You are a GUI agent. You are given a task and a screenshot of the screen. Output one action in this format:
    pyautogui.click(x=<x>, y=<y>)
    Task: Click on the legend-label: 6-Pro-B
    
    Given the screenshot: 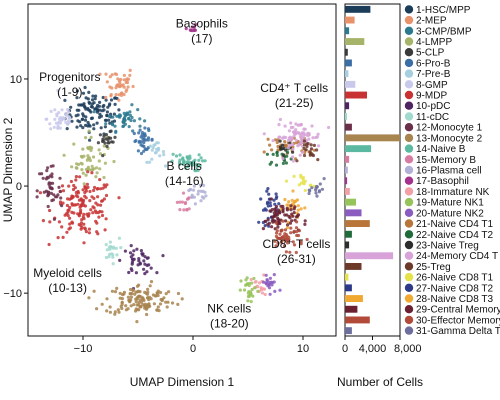 What is the action you would take?
    pyautogui.click(x=433, y=63)
    